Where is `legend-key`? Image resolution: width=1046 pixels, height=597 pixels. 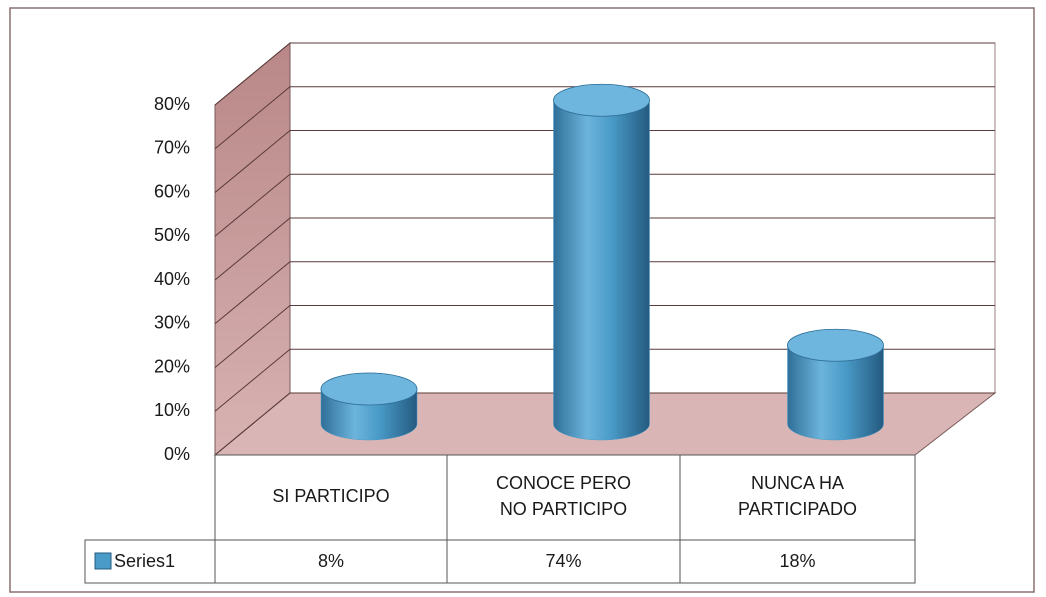
legend-key is located at coordinates (103, 561).